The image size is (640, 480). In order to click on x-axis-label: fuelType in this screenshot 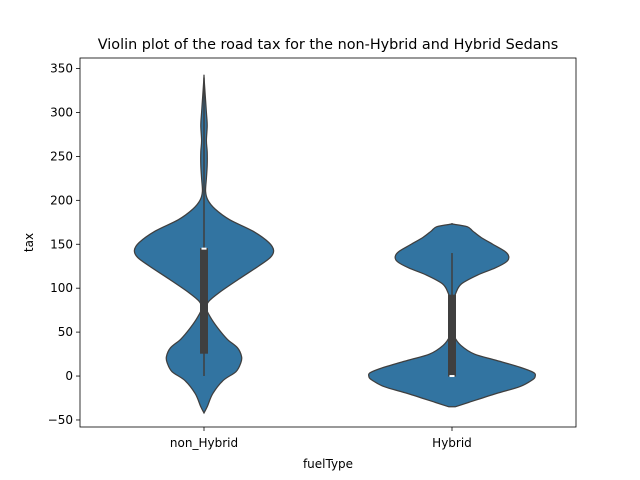, I will do `click(328, 464)`.